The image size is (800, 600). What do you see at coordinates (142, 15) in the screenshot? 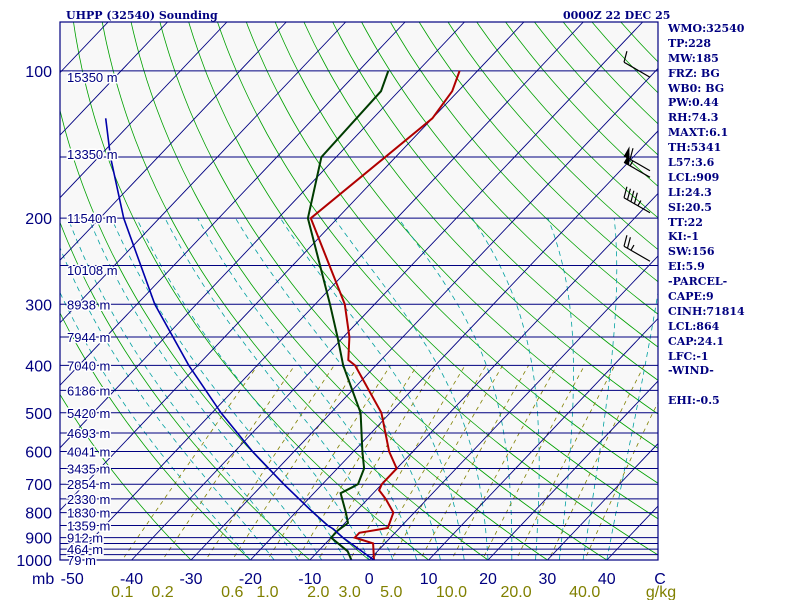
I see `station-title: UHPP (32540) Sounding` at bounding box center [142, 15].